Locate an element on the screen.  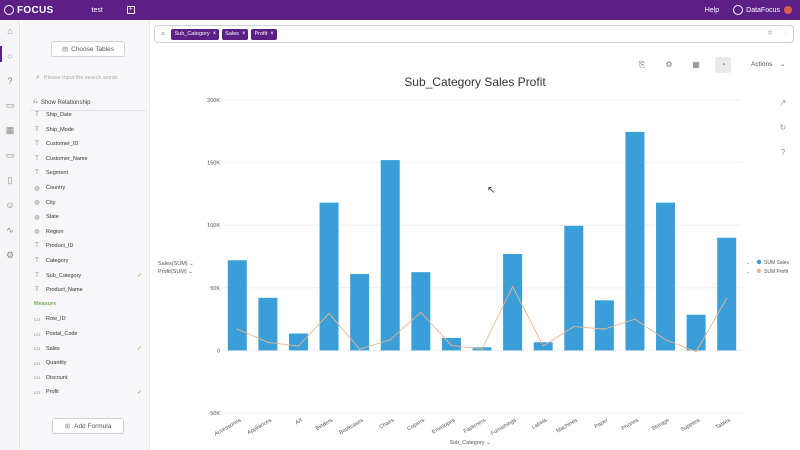
search-token: Sub_Category × is located at coordinates (195, 34).